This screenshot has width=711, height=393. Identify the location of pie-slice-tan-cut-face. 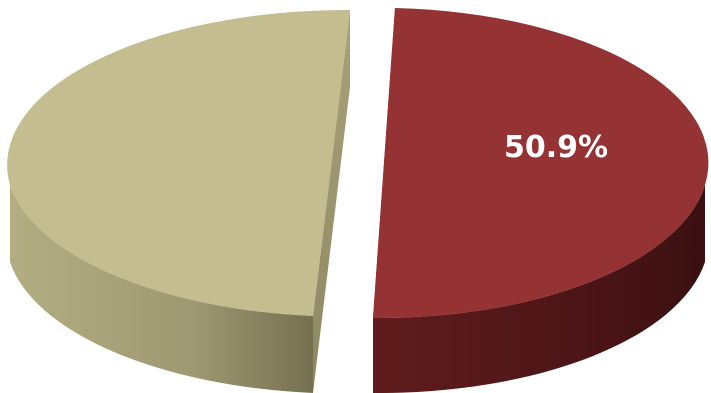
(331, 201).